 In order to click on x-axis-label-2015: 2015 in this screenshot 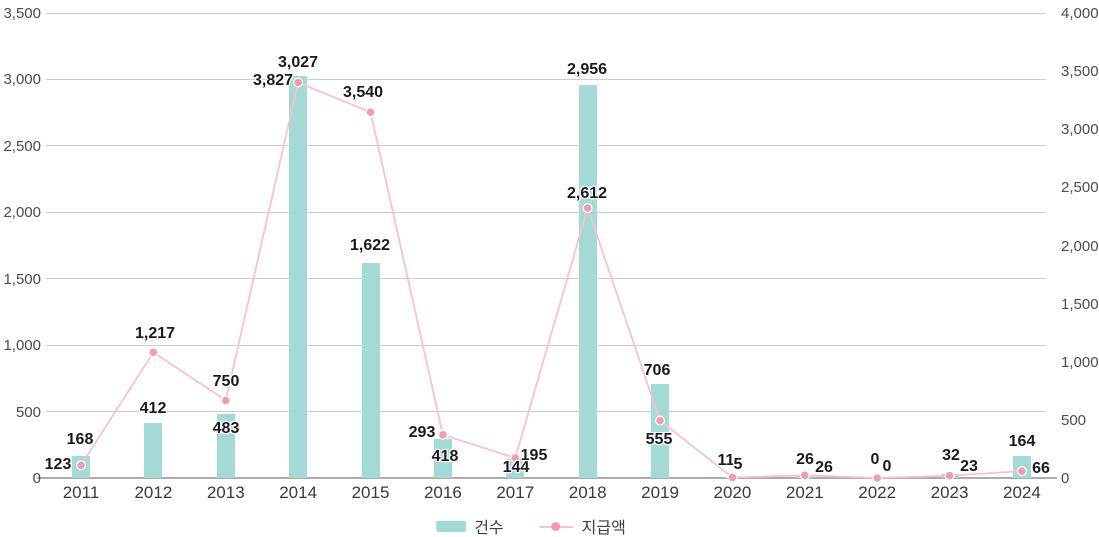, I will do `click(370, 492)`.